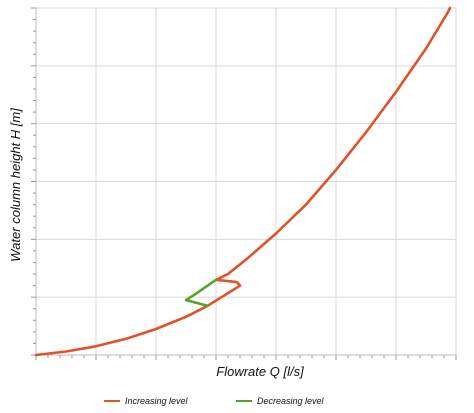  I want to click on legend-label-decreasing: Decreasing level, so click(291, 401).